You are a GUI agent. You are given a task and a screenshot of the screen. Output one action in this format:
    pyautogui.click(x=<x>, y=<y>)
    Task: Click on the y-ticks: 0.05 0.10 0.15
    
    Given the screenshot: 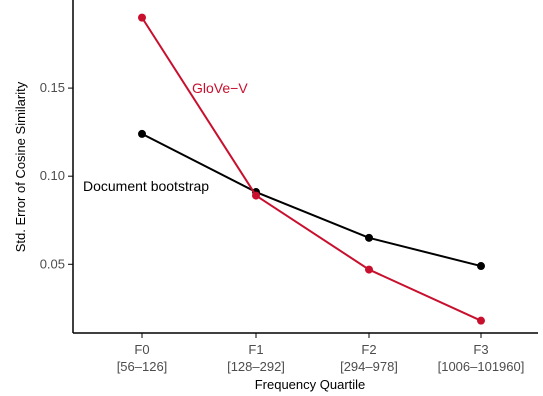 What is the action you would take?
    pyautogui.click(x=56, y=175)
    